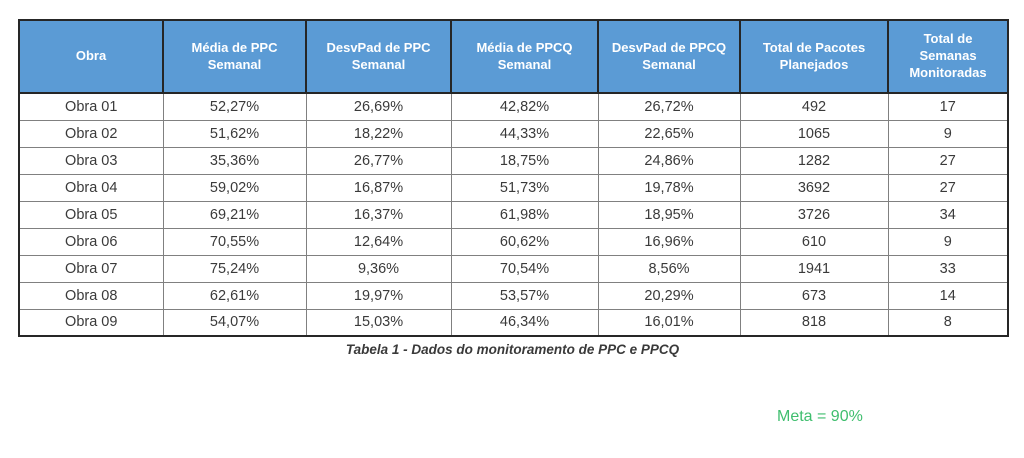  What do you see at coordinates (948, 56) in the screenshot?
I see `column-header: Total de Semanas Monitoradas` at bounding box center [948, 56].